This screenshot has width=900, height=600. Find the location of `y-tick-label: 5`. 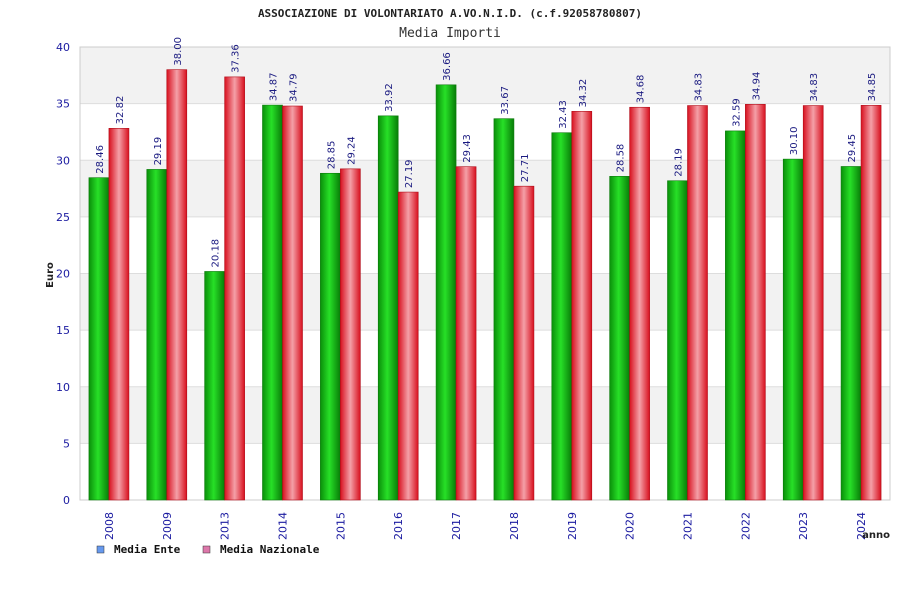

y-tick-label: 5 is located at coordinates (66, 443).